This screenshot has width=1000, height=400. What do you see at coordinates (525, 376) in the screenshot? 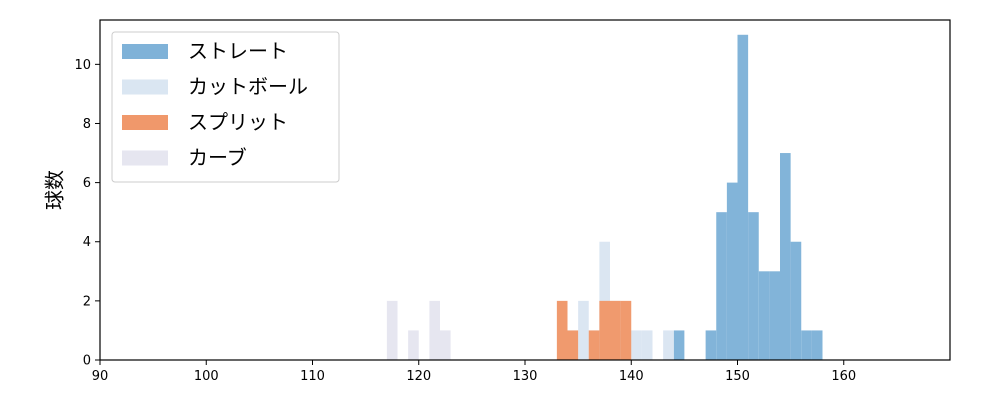
I see `x-tick-label-4: 130` at bounding box center [525, 376].